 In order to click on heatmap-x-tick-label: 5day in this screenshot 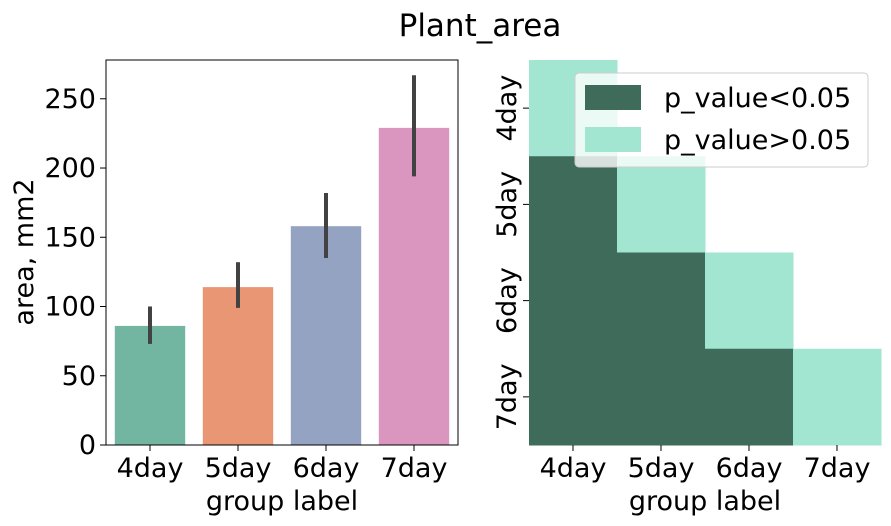, I will do `click(661, 468)`.